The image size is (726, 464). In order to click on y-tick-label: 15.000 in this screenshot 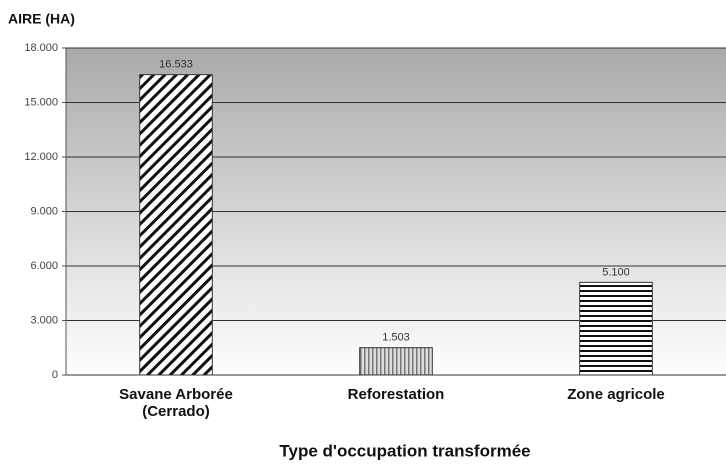, I will do `click(41, 102)`.